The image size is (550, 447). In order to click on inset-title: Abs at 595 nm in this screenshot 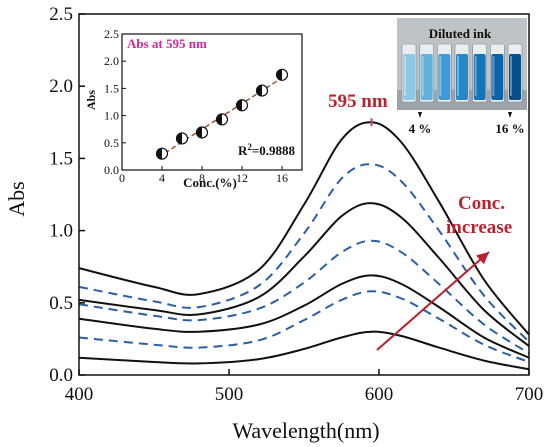, I will do `click(167, 43)`.